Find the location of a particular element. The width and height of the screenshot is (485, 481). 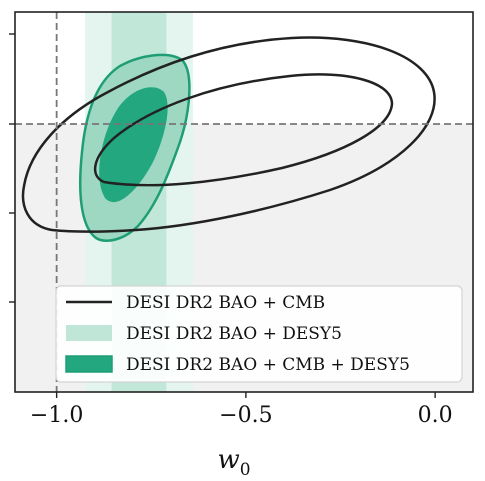

x-axis-label: w0 is located at coordinates (233, 462).